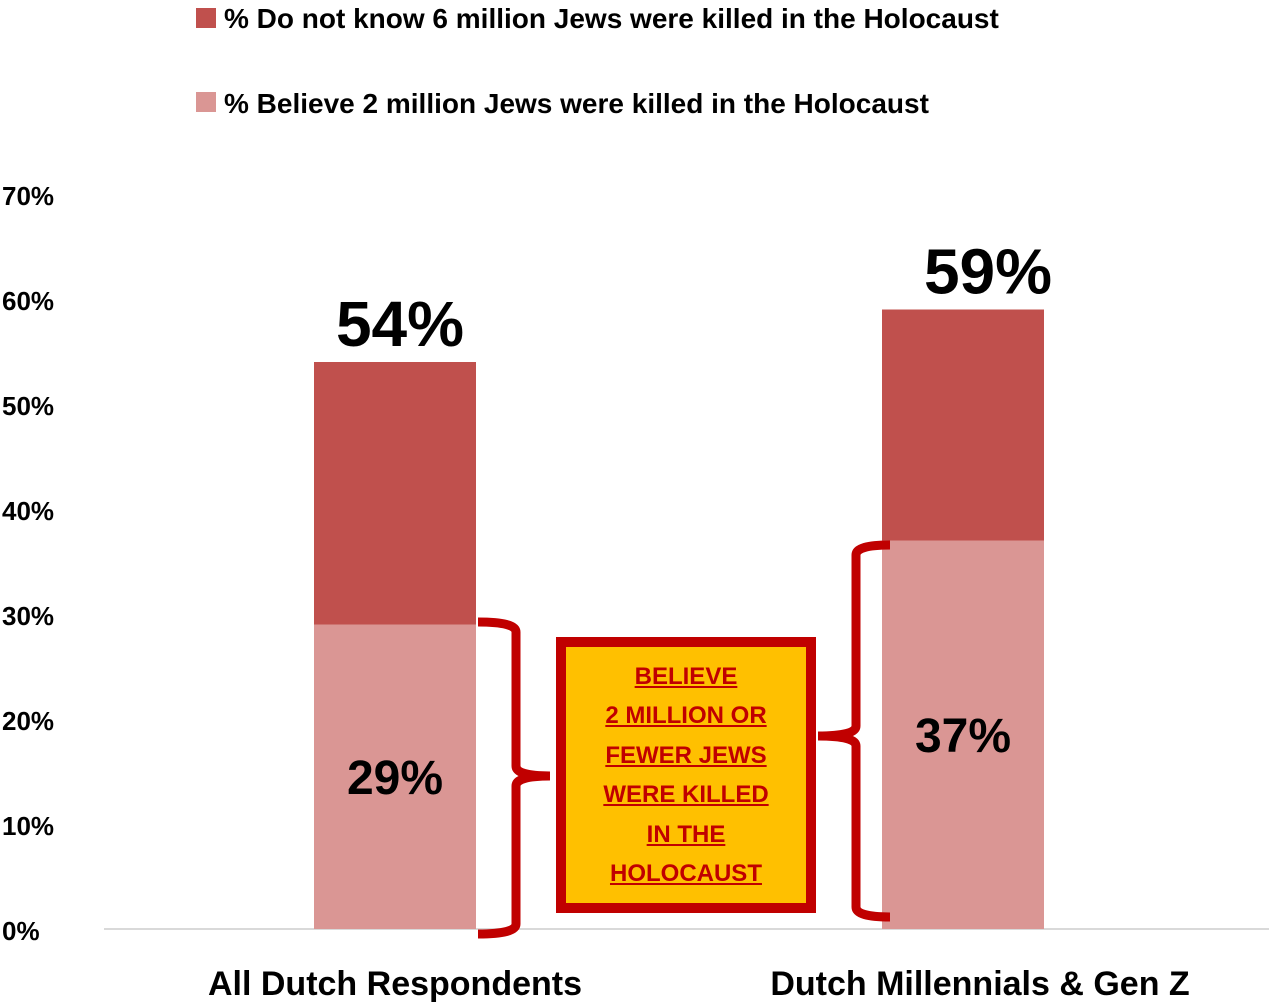  Describe the element at coordinates (854, 731) in the screenshot. I see `right-bracket` at that location.